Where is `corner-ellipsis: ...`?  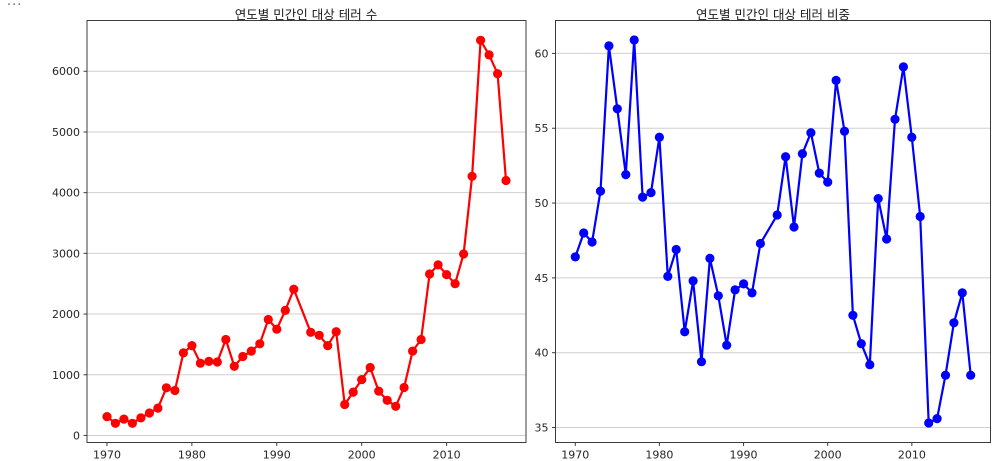 corner-ellipsis: ... is located at coordinates (15, 4).